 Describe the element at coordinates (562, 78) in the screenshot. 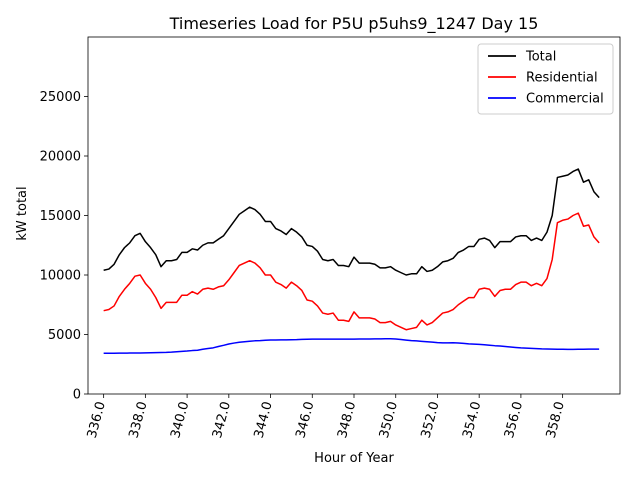

I see `legend-label-residential: Residential` at that location.